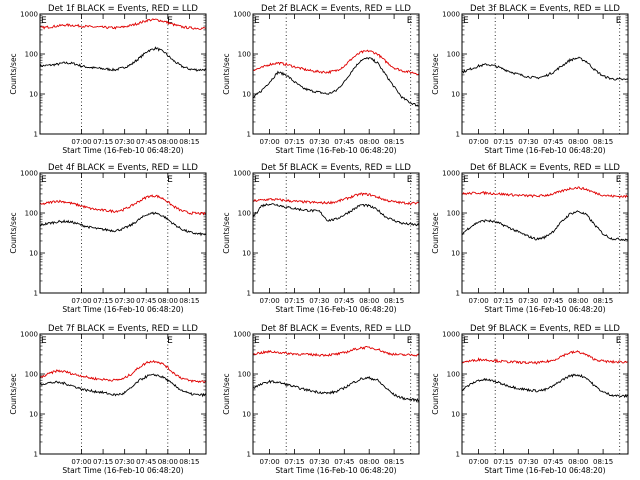 This screenshot has width=640, height=480. What do you see at coordinates (123, 9) in the screenshot?
I see `panel-title: Det 1f BLACK = Events, RED = LLD` at bounding box center [123, 9].